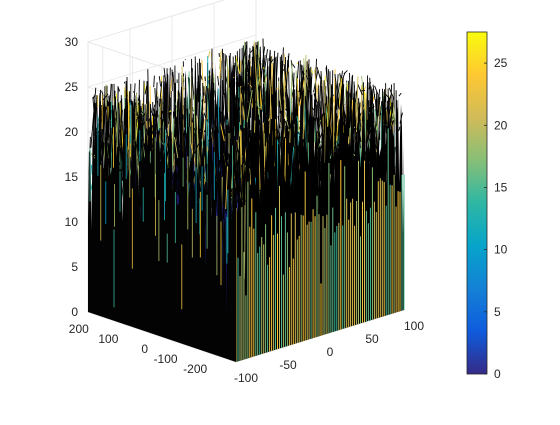 The image size is (560, 425). What do you see at coordinates (72, 222) in the screenshot?
I see `z-tick-label: 10` at bounding box center [72, 222].